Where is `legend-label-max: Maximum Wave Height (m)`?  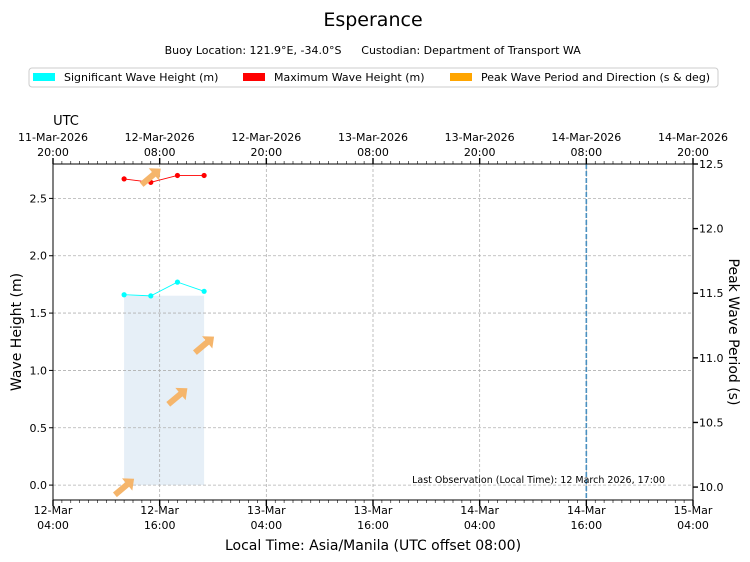
legend-label-max: Maximum Wave Height (m) is located at coordinates (349, 77).